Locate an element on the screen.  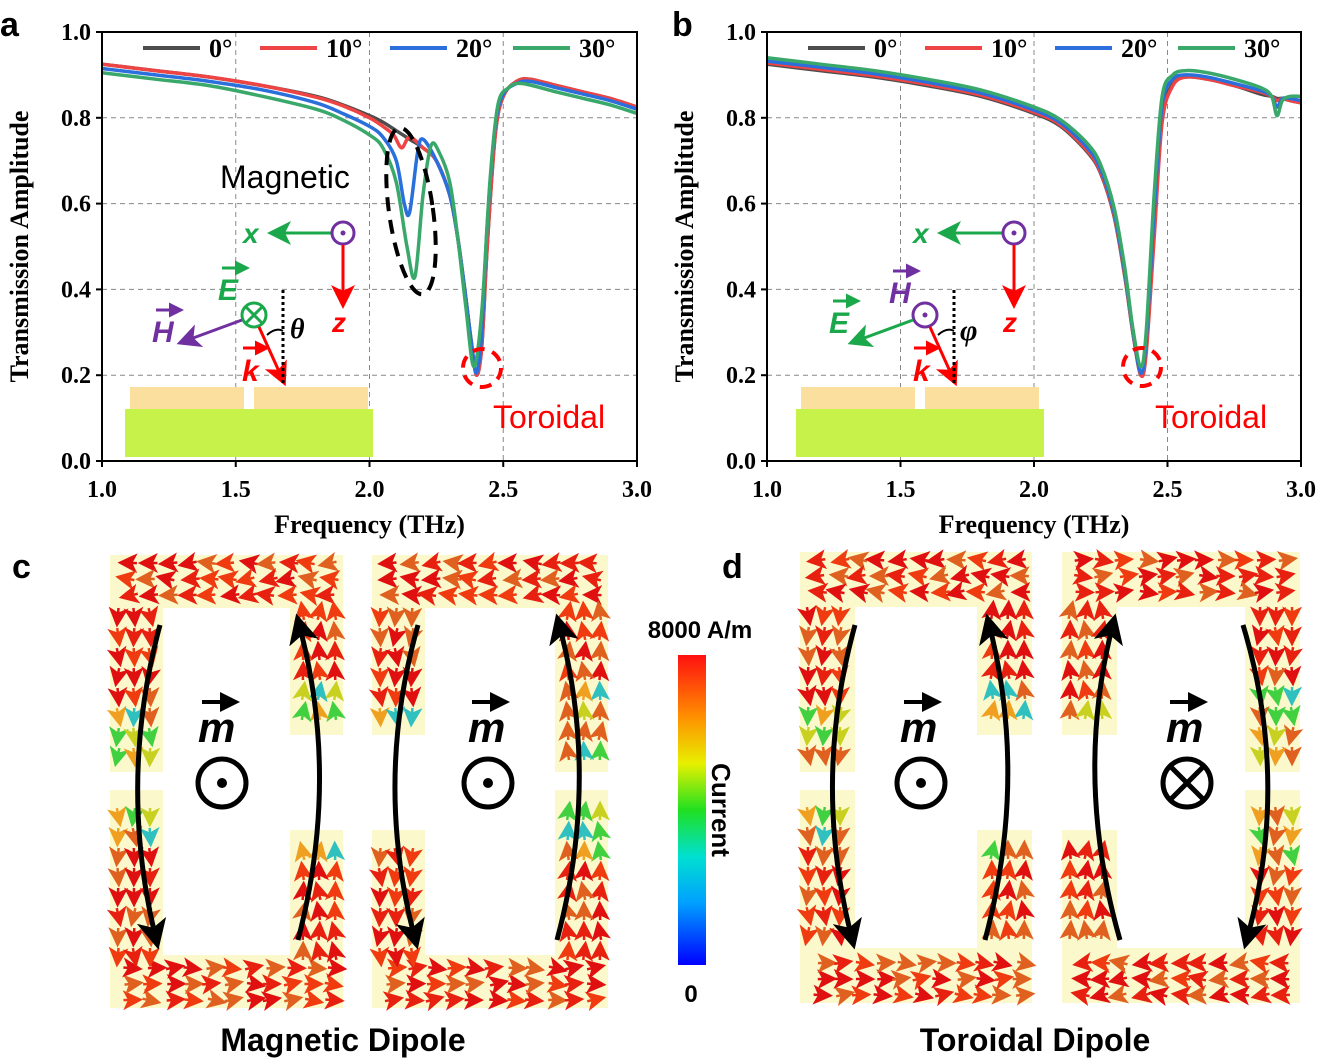
moment-c-right: m is located at coordinates (488, 751).